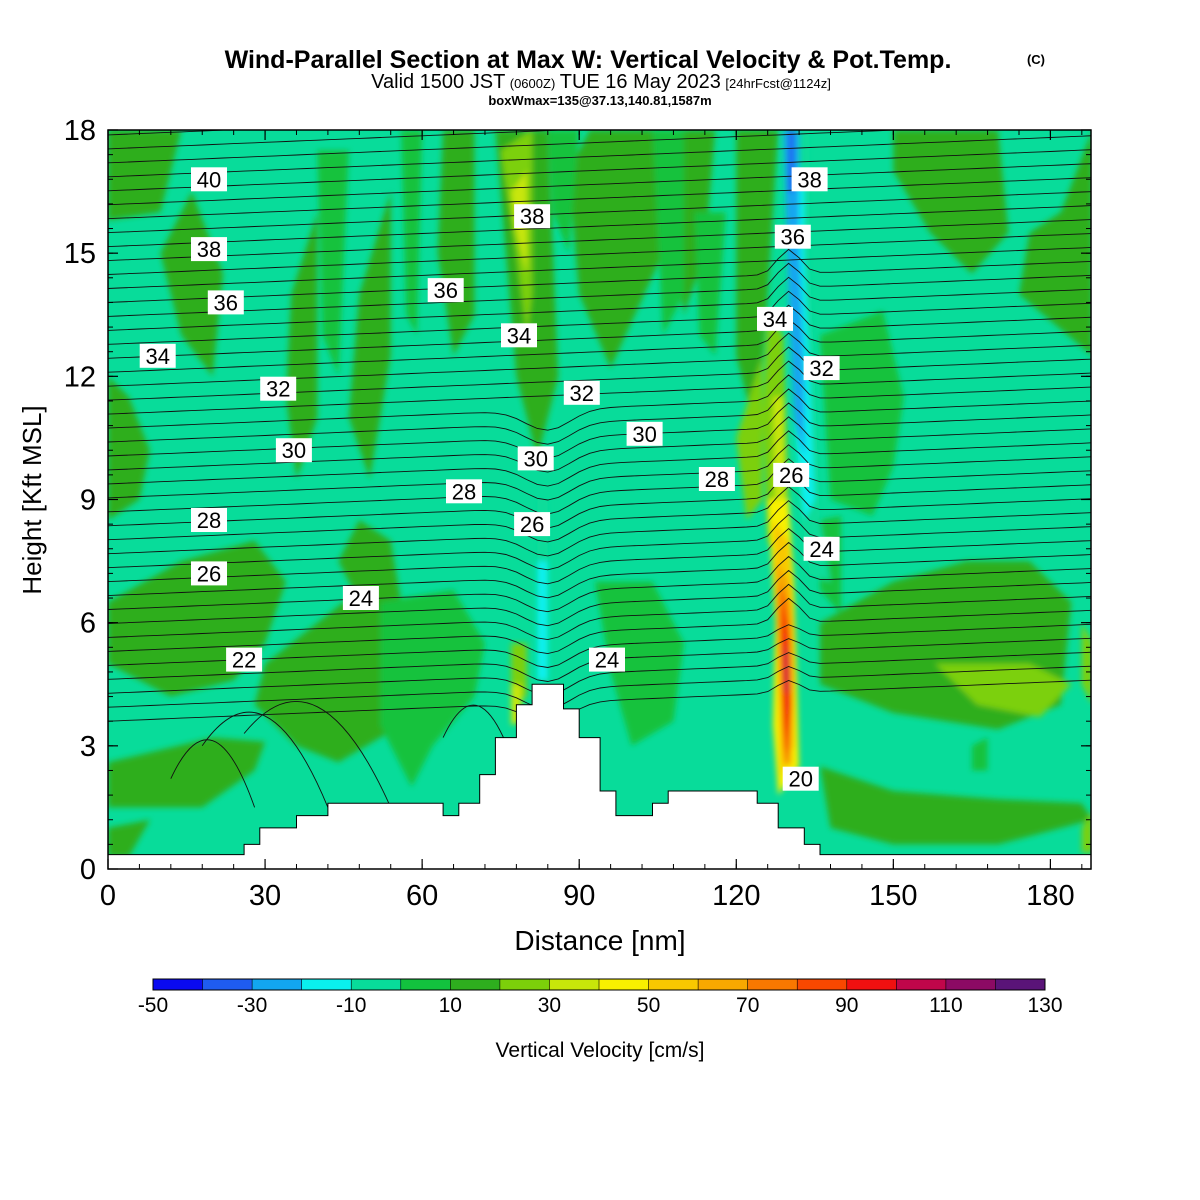 Image resolution: width=1200 pixels, height=1200 pixels. What do you see at coordinates (265, 896) in the screenshot?
I see `x-tick-label-1: 30` at bounding box center [265, 896].